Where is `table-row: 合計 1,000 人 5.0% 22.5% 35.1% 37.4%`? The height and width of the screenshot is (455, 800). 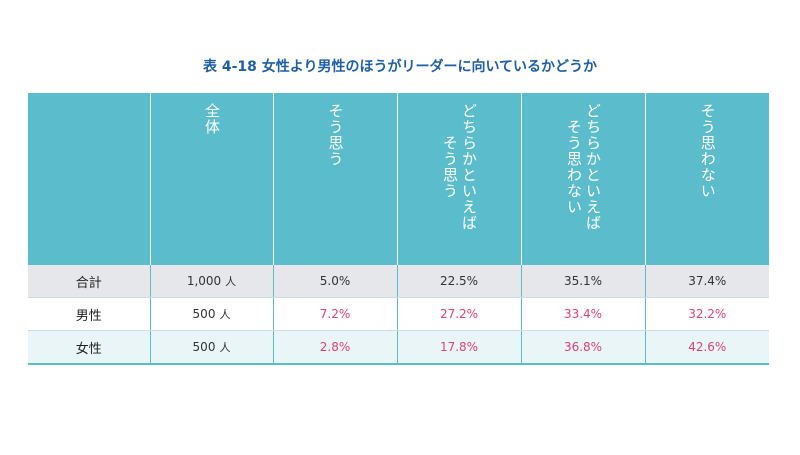
table-row: 合計 1,000 人 5.0% 22.5% 35.1% 37.4% is located at coordinates (398, 281).